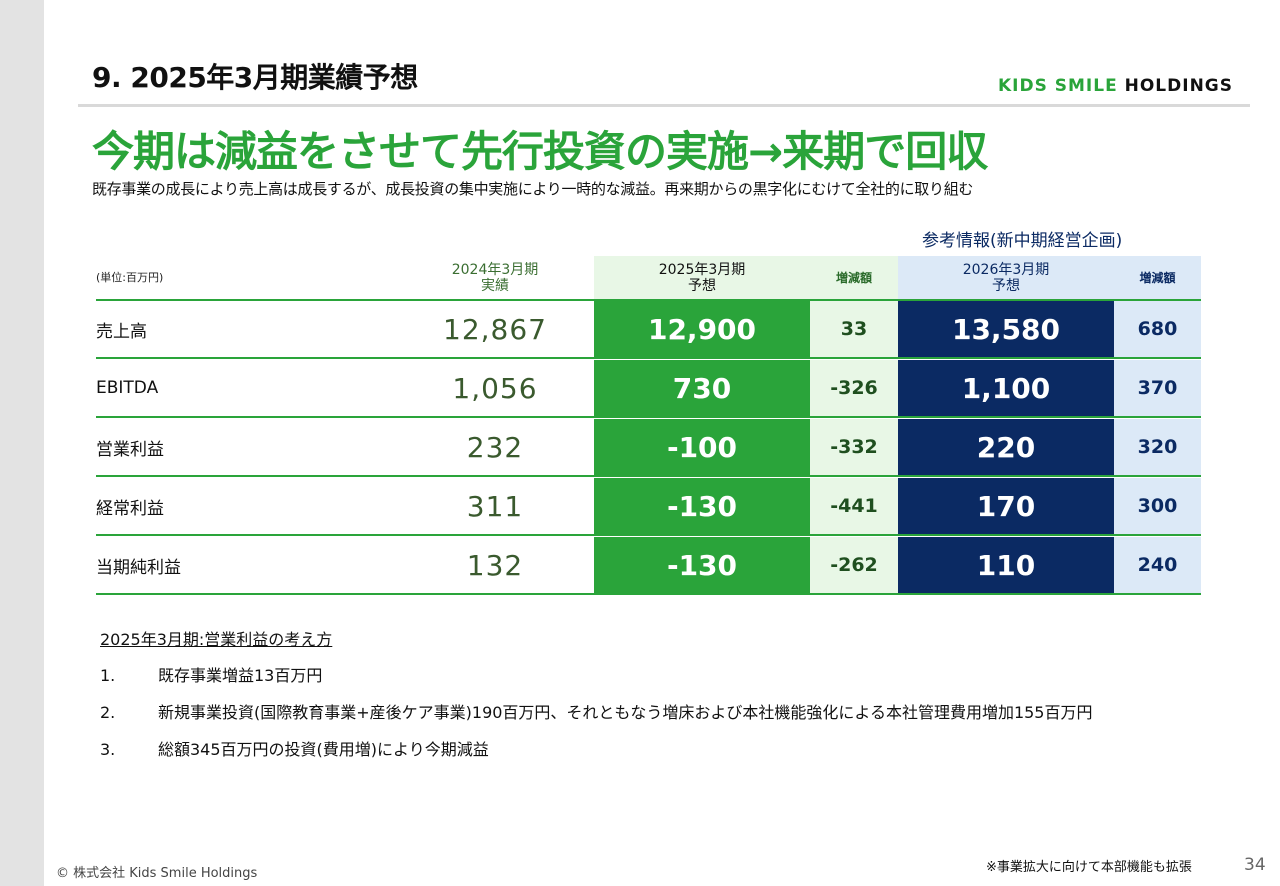 The height and width of the screenshot is (886, 1280). What do you see at coordinates (323, 749) in the screenshot?
I see `note-text: 総額345百万円の投資(費用増)により今期減益` at bounding box center [323, 749].